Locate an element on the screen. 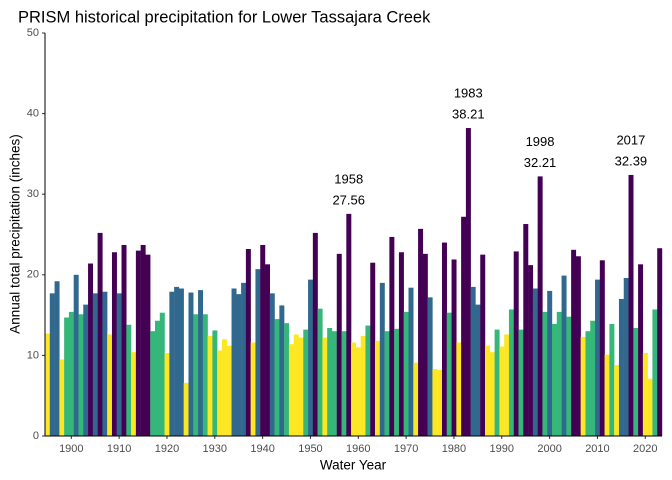 Image resolution: width=672 pixels, height=480 pixels. annotation-value: 32.39 is located at coordinates (631, 160).